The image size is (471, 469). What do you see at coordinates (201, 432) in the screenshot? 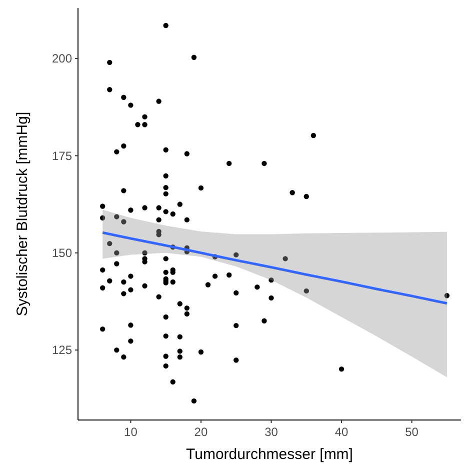
I see `x-tick-label: 20` at bounding box center [201, 432].